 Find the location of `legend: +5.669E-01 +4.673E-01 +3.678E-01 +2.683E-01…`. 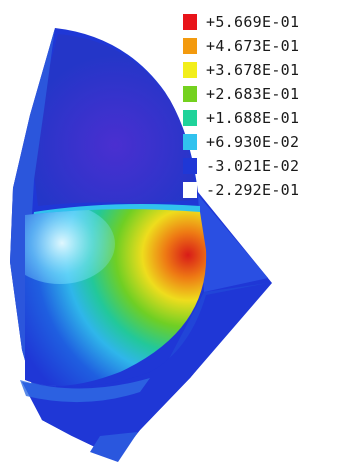

legend: +5.669E-01 +4.673E-01 +3.678E-01 +2.683E-01… is located at coordinates (241, 106).